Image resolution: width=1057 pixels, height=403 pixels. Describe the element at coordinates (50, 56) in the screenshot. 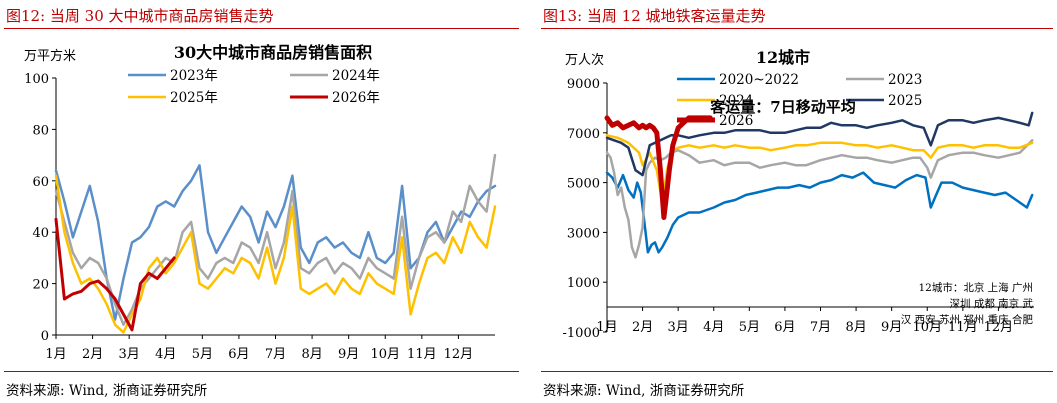

I see `left-ylabel: 万平方米` at that location.